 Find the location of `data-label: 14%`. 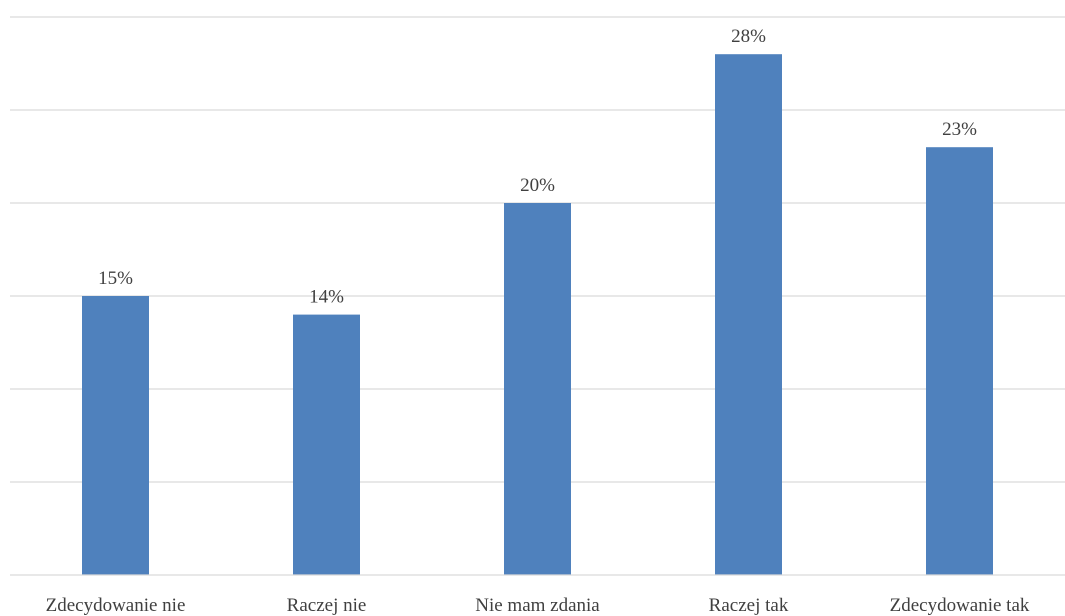

data-label: 14% is located at coordinates (326, 297).